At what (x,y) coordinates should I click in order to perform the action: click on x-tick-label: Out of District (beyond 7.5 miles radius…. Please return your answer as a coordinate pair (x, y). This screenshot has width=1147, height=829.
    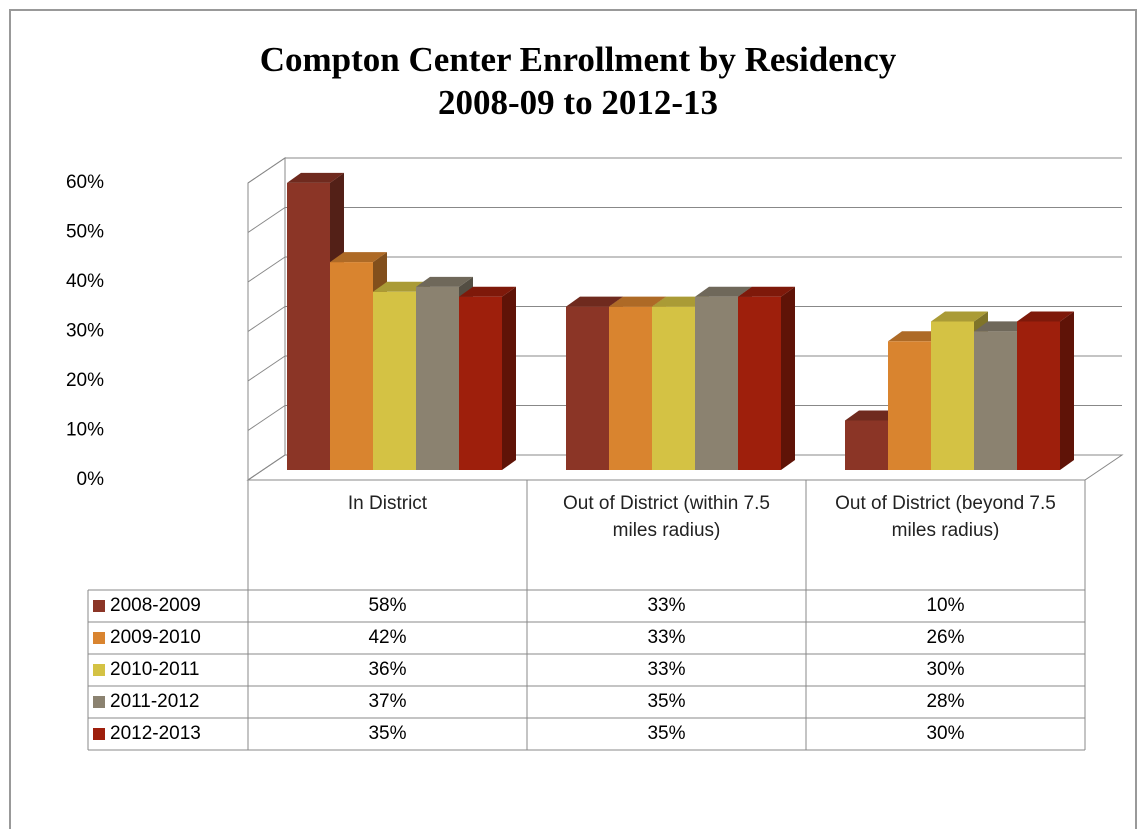
    Looking at the image, I should click on (945, 517).